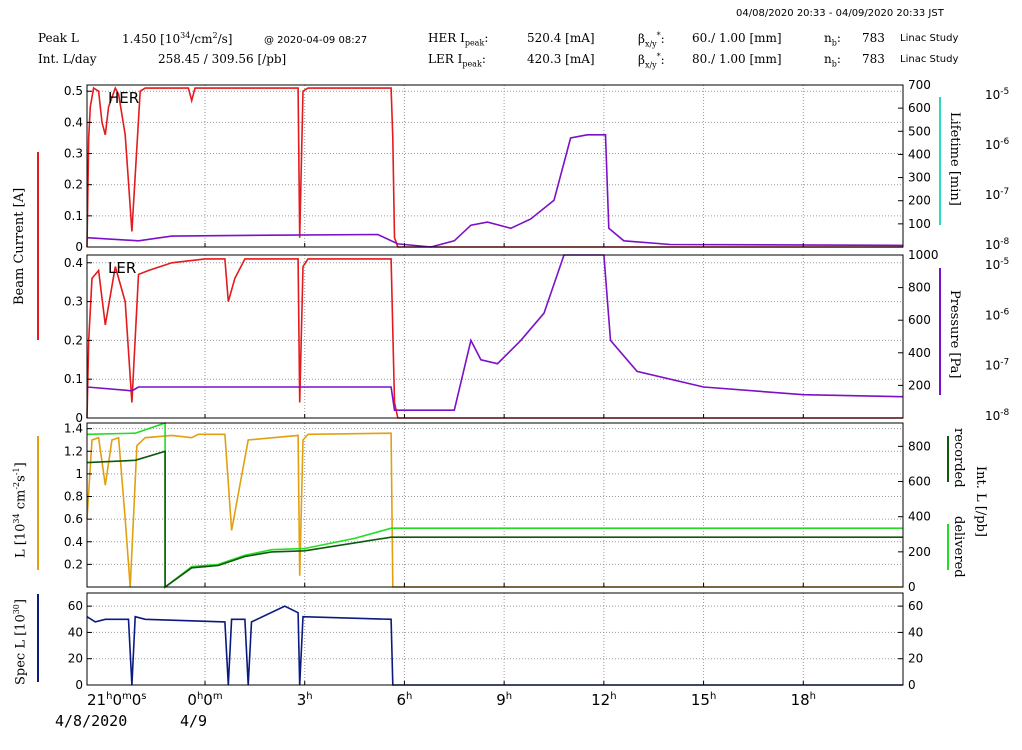 The height and width of the screenshot is (750, 1022). What do you see at coordinates (494, 645) in the screenshot?
I see `series-line-spec-l` at bounding box center [494, 645].